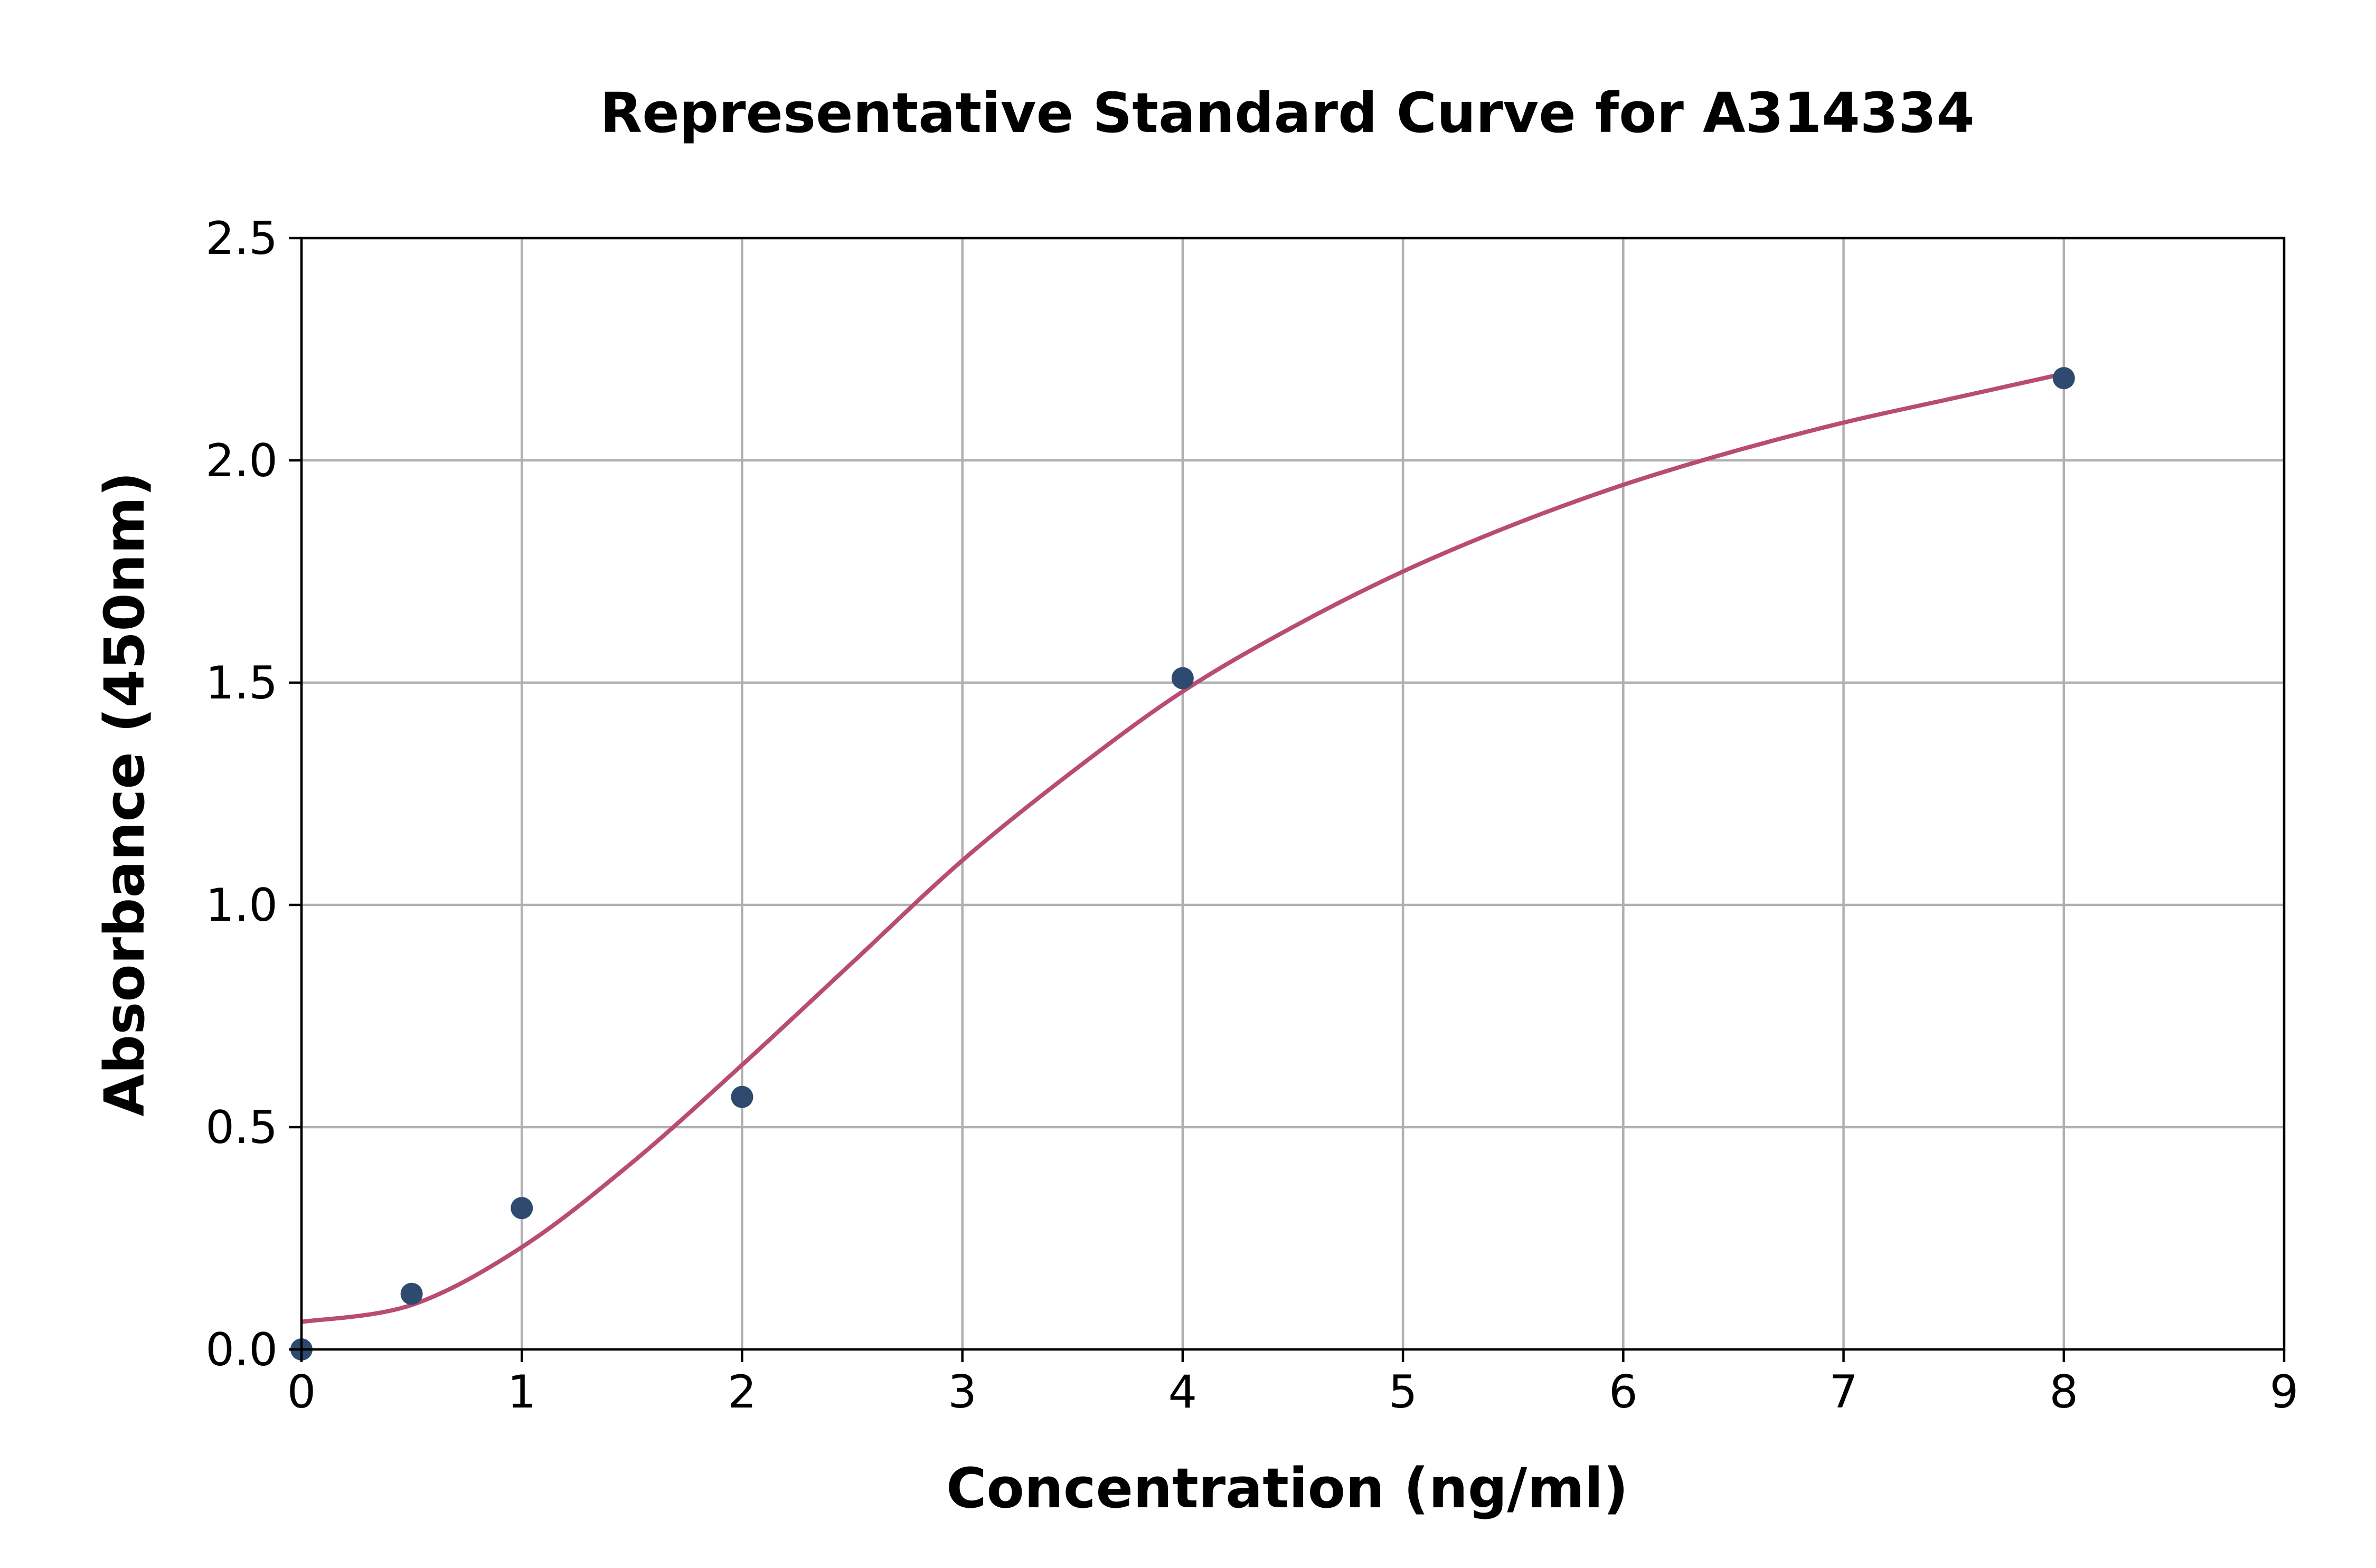 This screenshot has width=2376, height=1568. What do you see at coordinates (2285, 1392) in the screenshot?
I see `x-tick-label: 9` at bounding box center [2285, 1392].